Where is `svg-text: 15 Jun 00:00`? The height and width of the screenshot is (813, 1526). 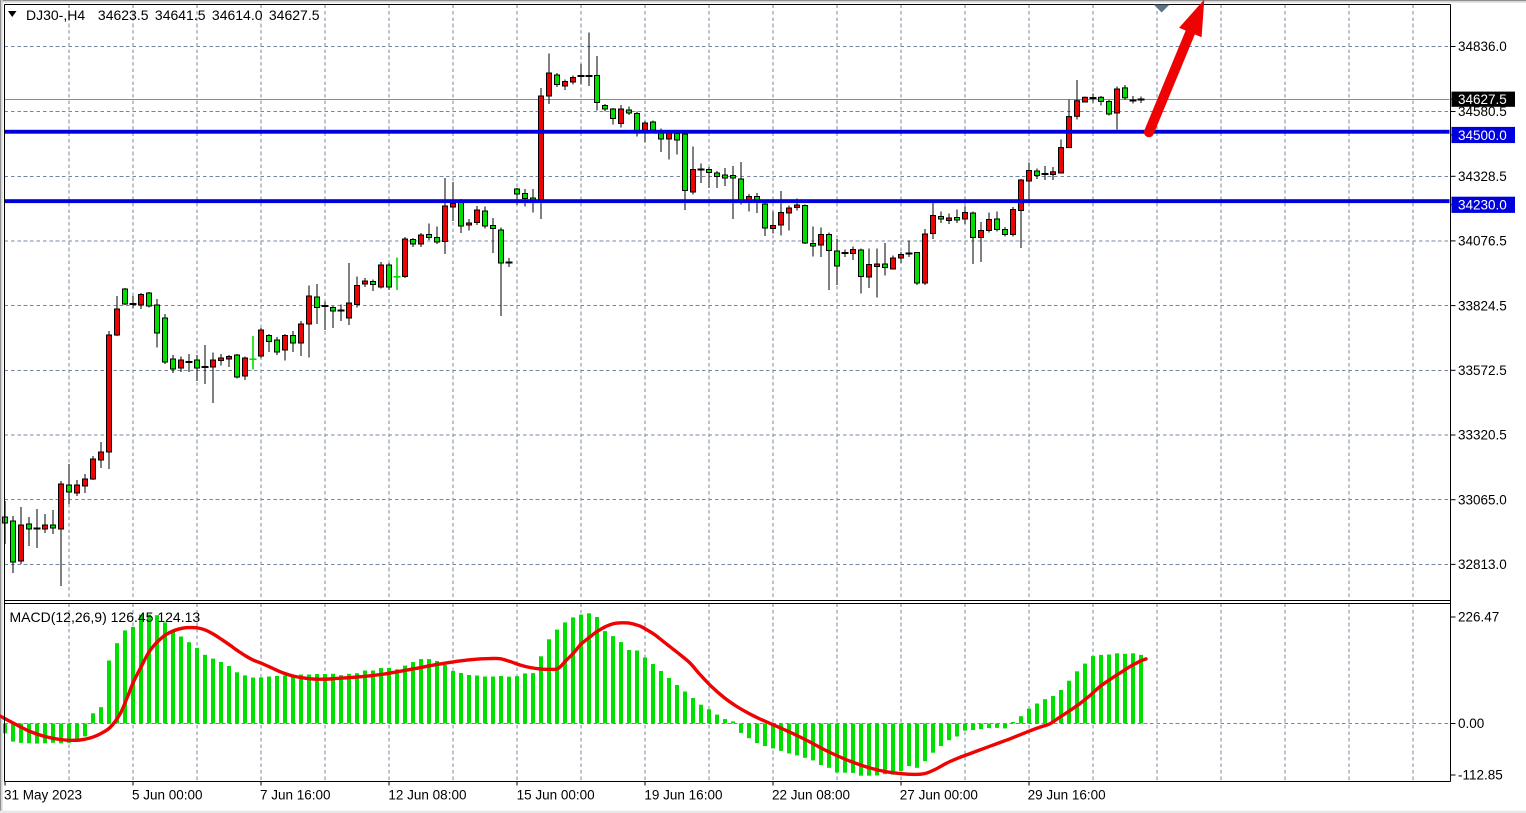
svg-text: 15 Jun 00:00 is located at coordinates (556, 795).